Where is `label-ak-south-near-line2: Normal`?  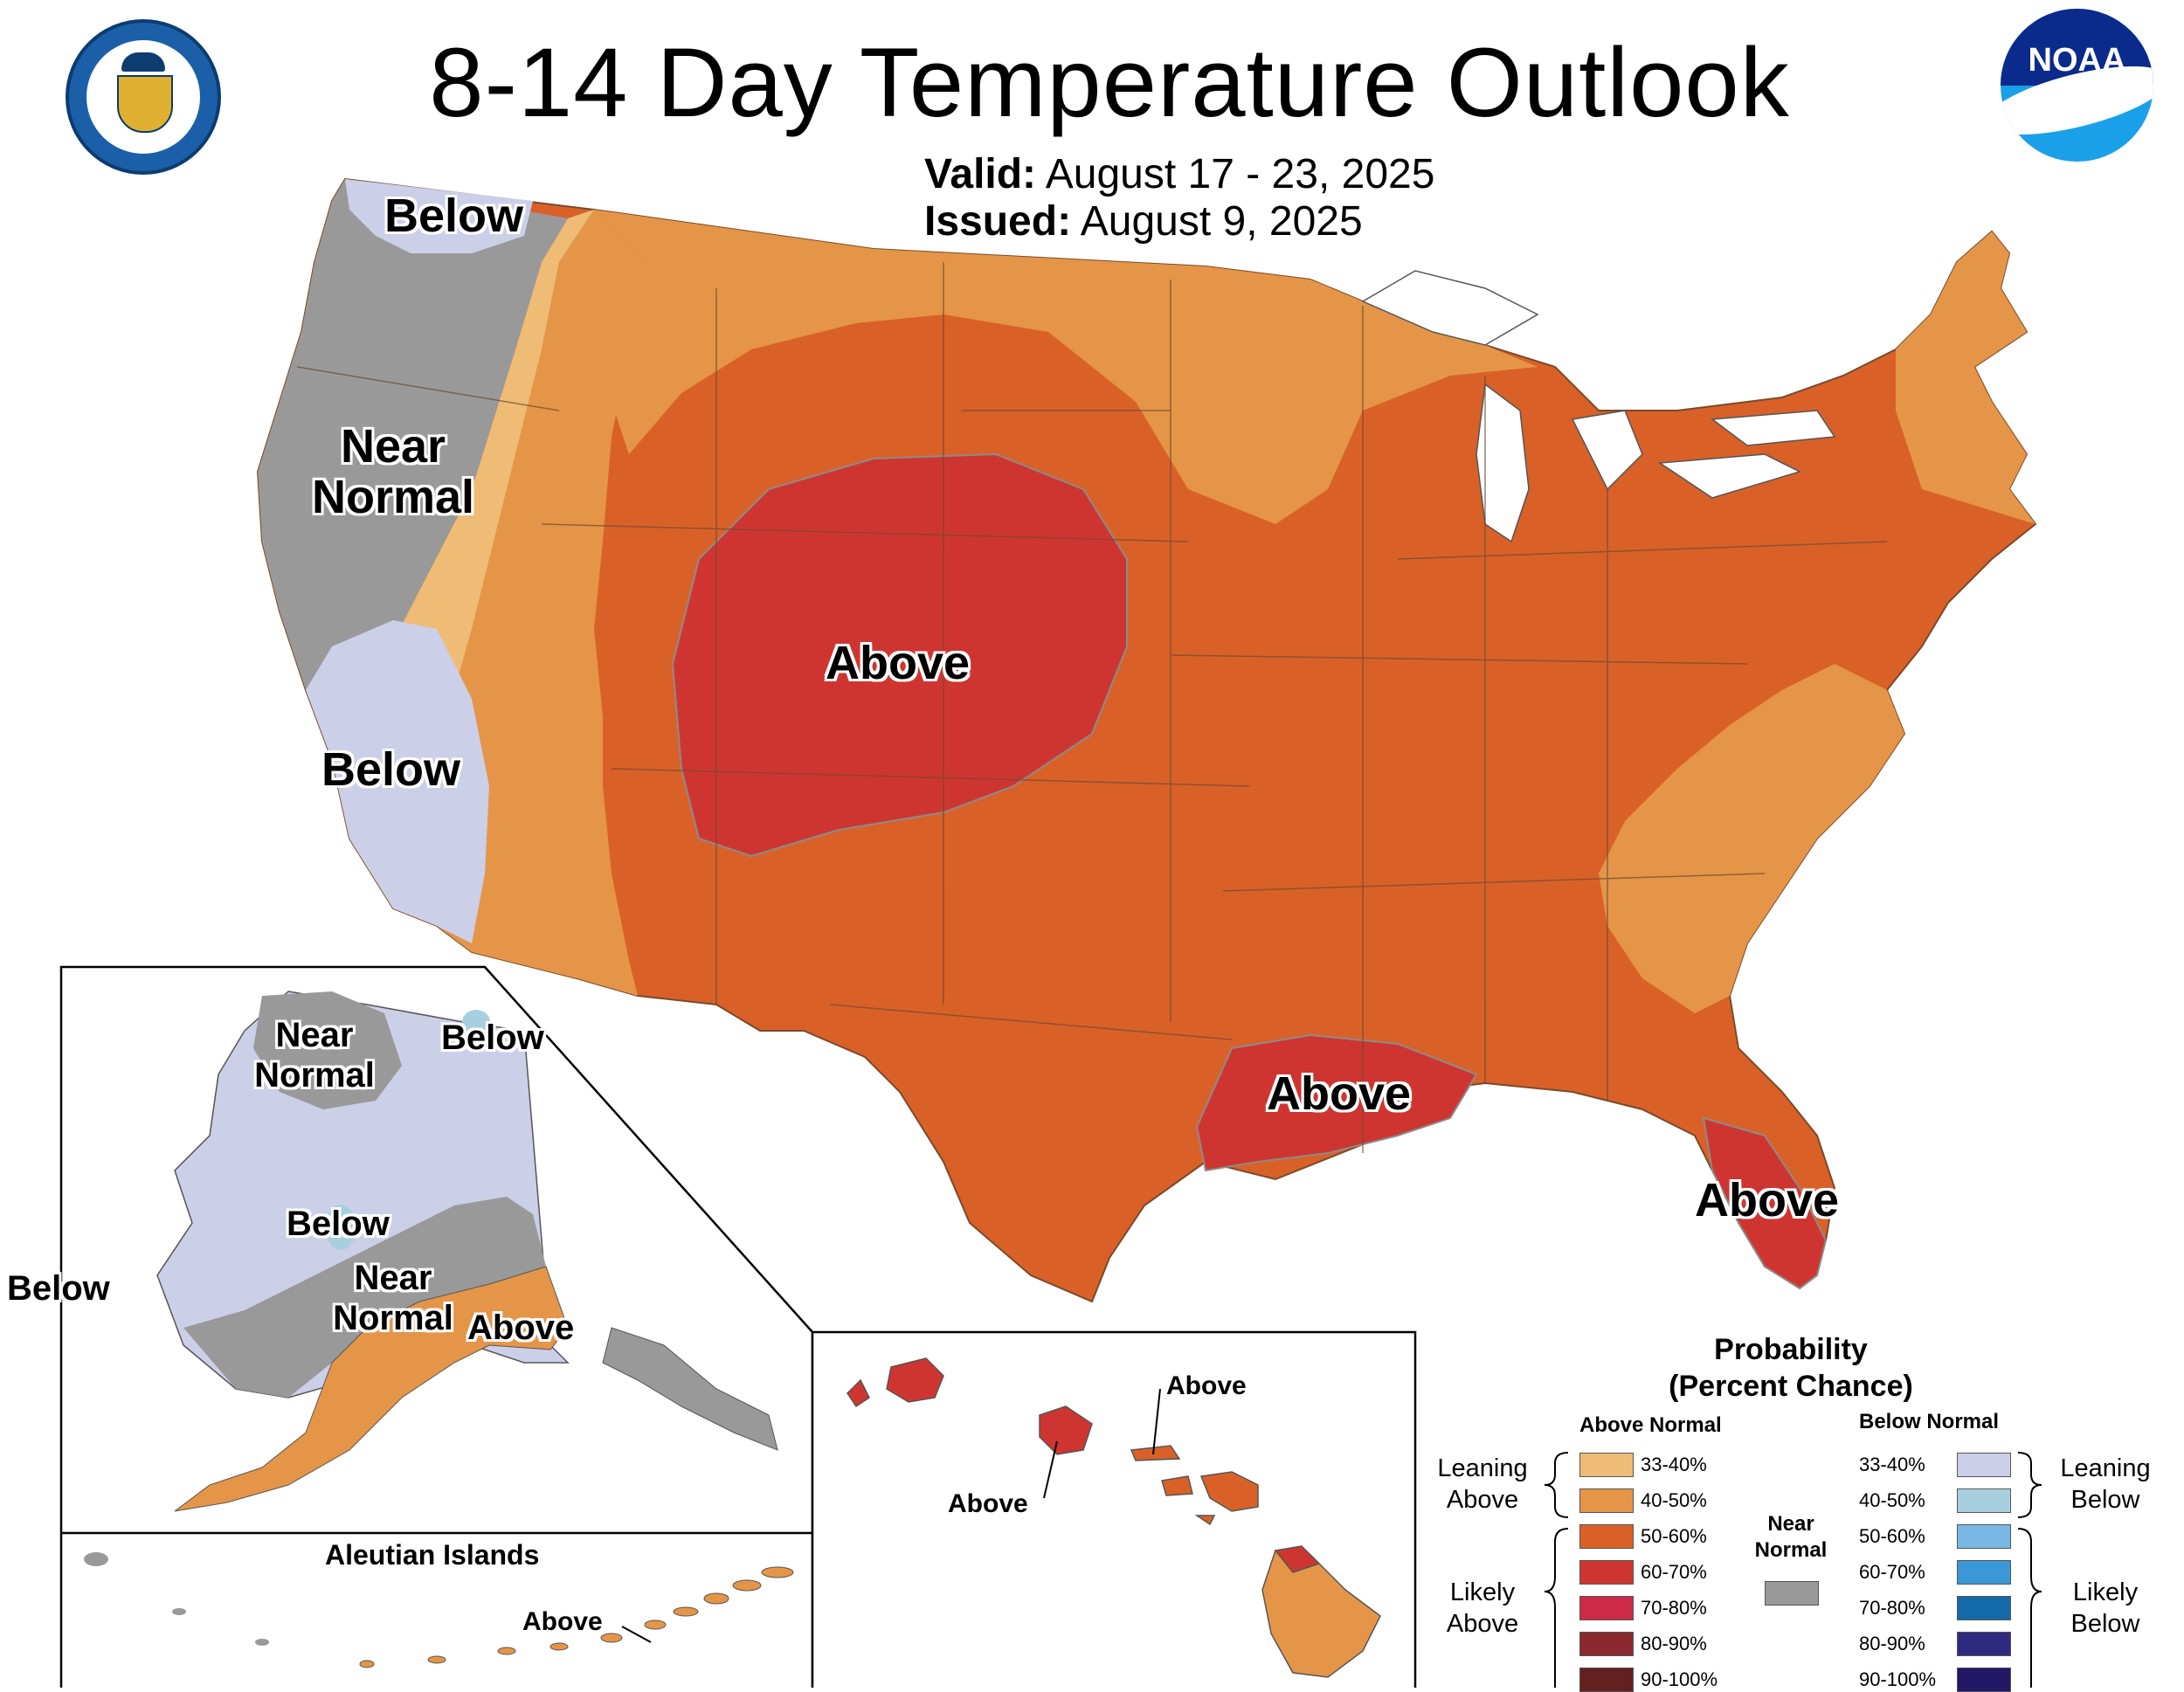 label-ak-south-near-line2: Normal is located at coordinates (393, 1318).